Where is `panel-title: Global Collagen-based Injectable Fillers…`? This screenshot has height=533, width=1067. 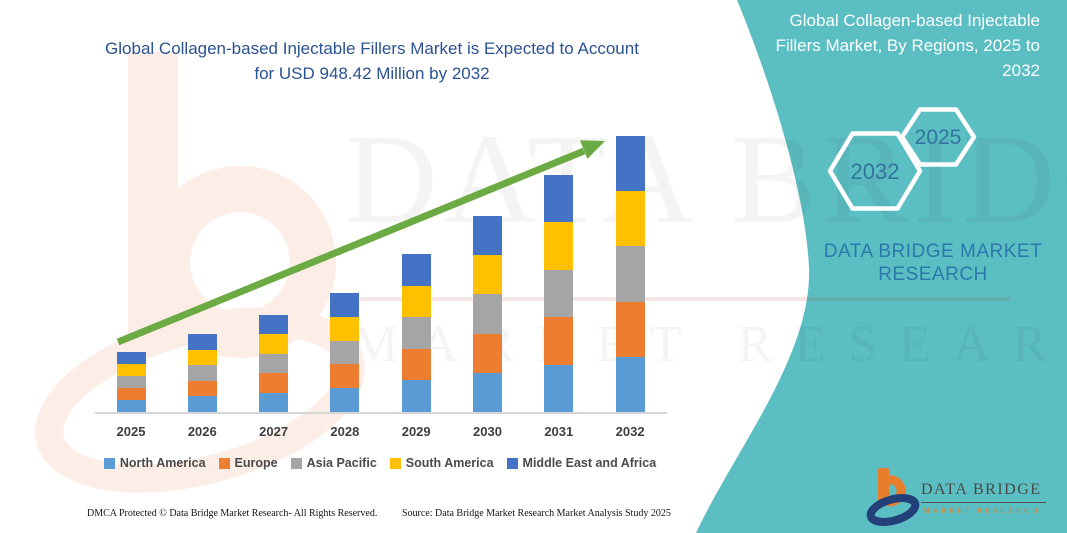 panel-title: Global Collagen-based Injectable Fillers… is located at coordinates (907, 45).